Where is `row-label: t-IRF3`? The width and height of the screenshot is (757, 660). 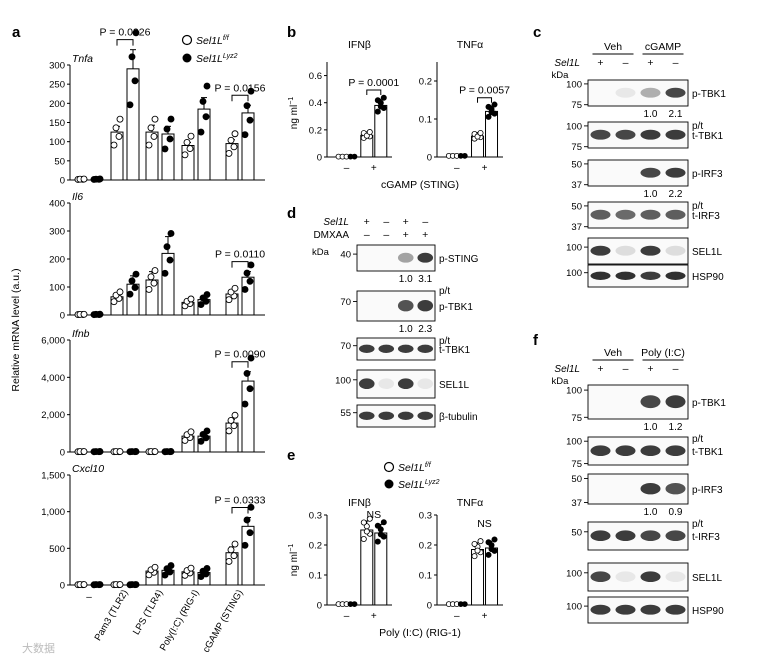 row-label: t-IRF3 is located at coordinates (706, 537).